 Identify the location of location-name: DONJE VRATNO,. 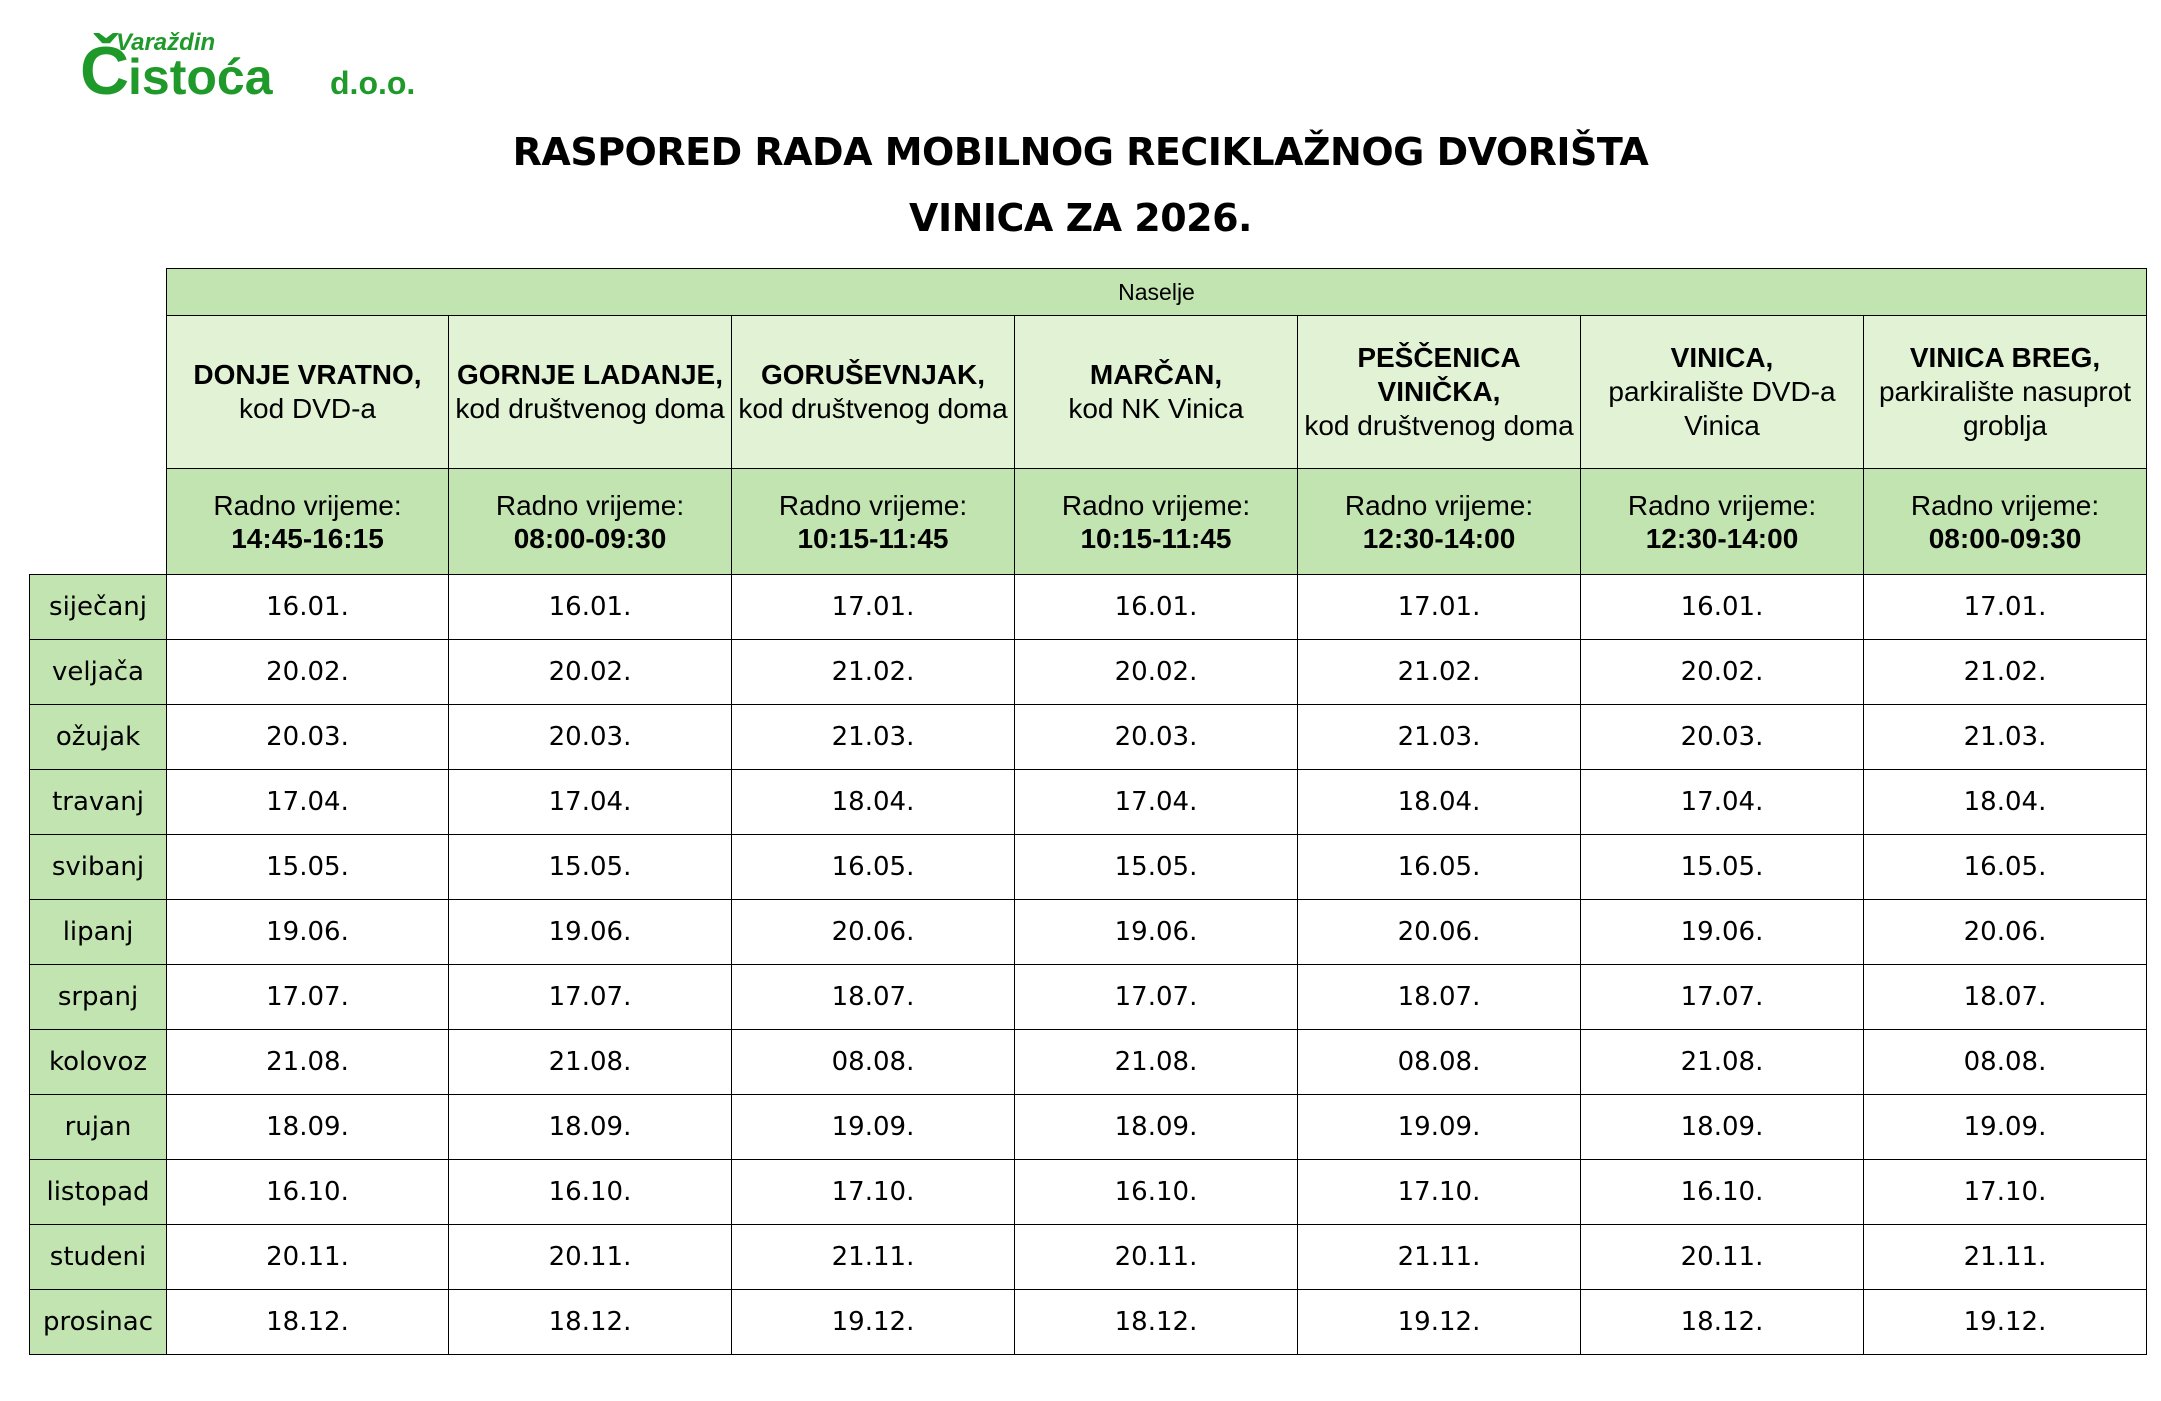
(307, 374).